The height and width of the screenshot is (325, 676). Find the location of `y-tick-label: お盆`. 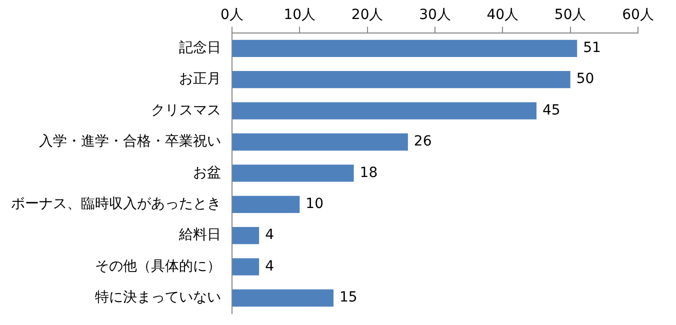

y-tick-label: お盆 is located at coordinates (207, 172).